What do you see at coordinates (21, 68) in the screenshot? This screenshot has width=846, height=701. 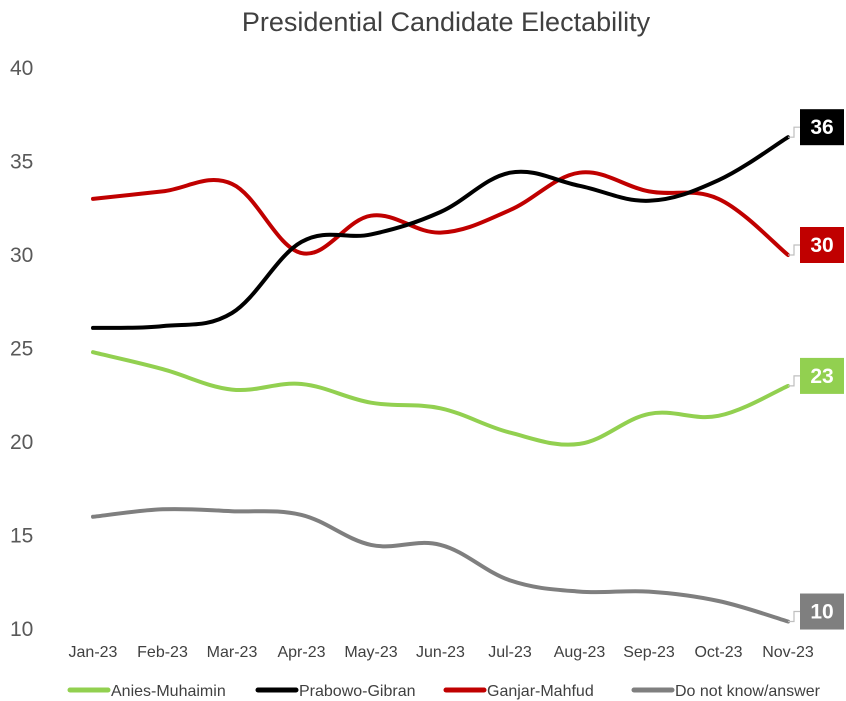 I see `y-tick-label: 40` at bounding box center [21, 68].